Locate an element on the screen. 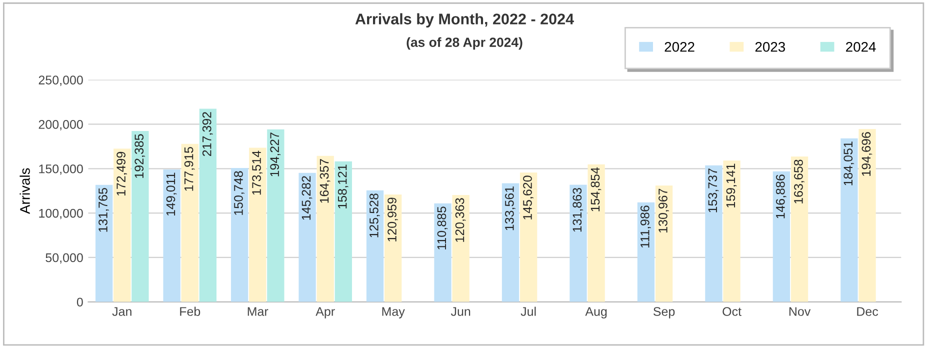  data-label: 150,748 is located at coordinates (239, 193).